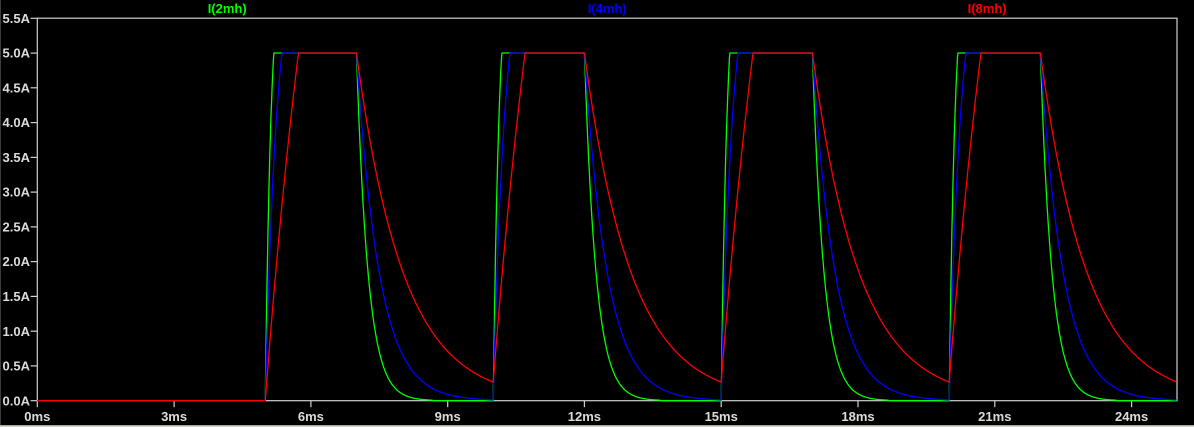 The height and width of the screenshot is (427, 1194). What do you see at coordinates (17, 192) in the screenshot?
I see `svg-text: 3.0A` at bounding box center [17, 192].